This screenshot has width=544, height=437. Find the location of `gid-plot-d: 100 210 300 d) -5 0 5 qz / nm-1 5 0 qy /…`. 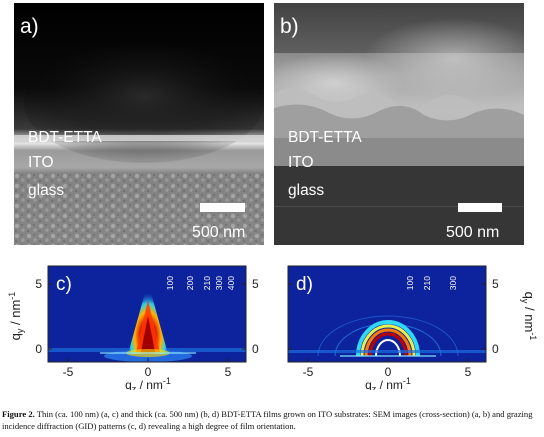

gid-plot-d: 100 210 300 d) -5 0 5 qz / nm-1 5 0 qy /… is located at coordinates (412, 327).